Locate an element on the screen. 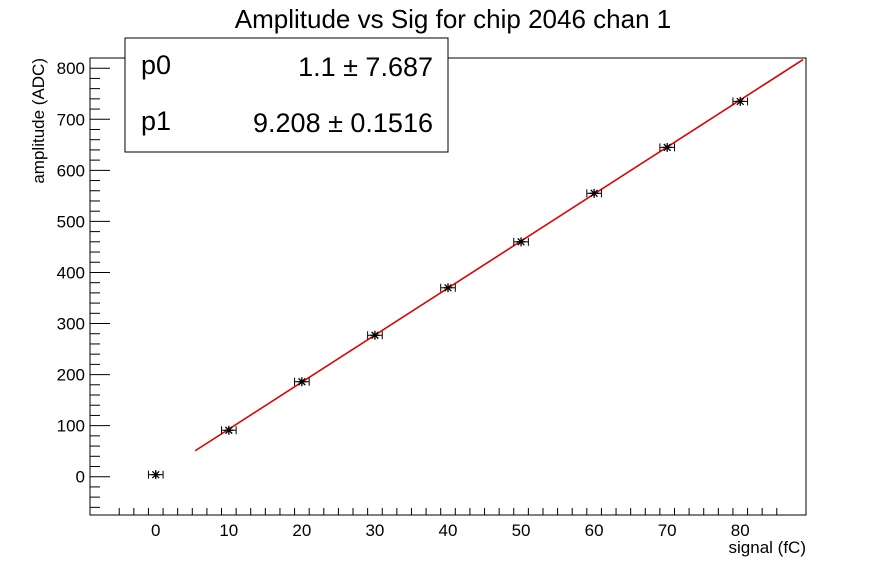 This screenshot has width=896, height=572. x-axis-ticks is located at coordinates (448, 511).